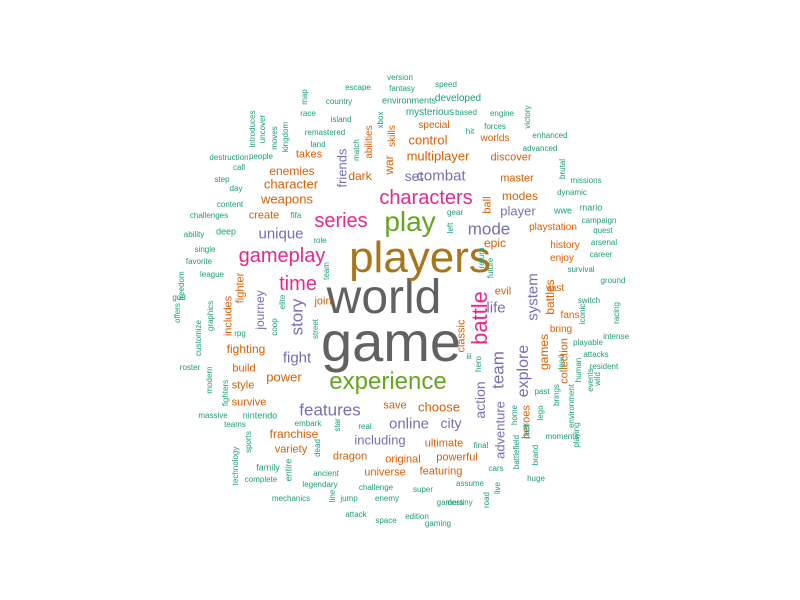 Image resolution: width=800 pixels, height=600 pixels. What do you see at coordinates (177, 313) in the screenshot?
I see `word-cloud-word: offers` at bounding box center [177, 313].